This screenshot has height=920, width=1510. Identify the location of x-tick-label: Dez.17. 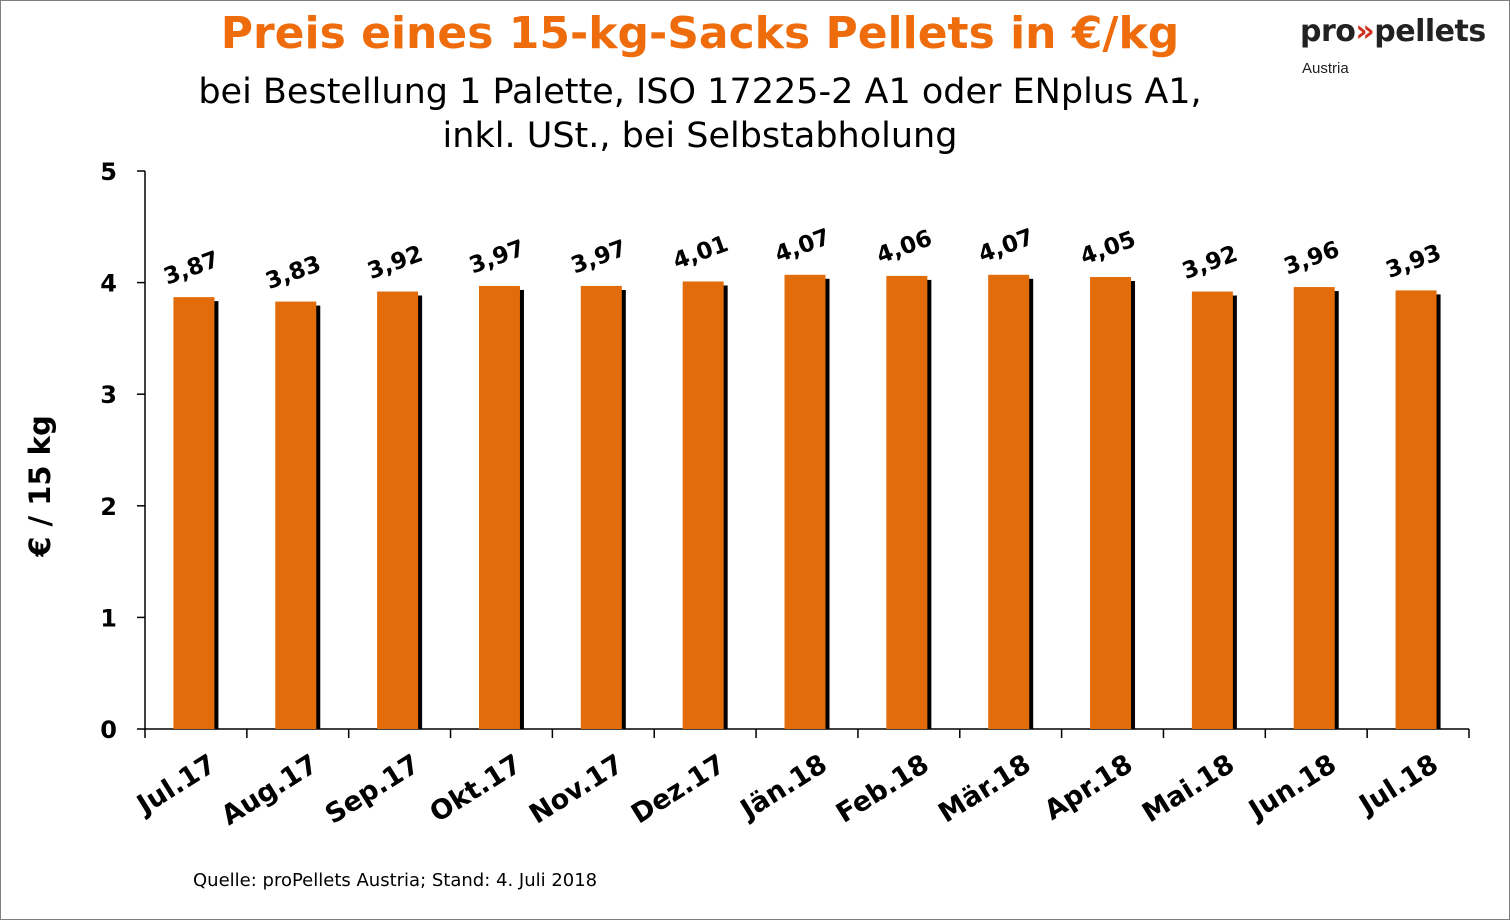
(678, 790).